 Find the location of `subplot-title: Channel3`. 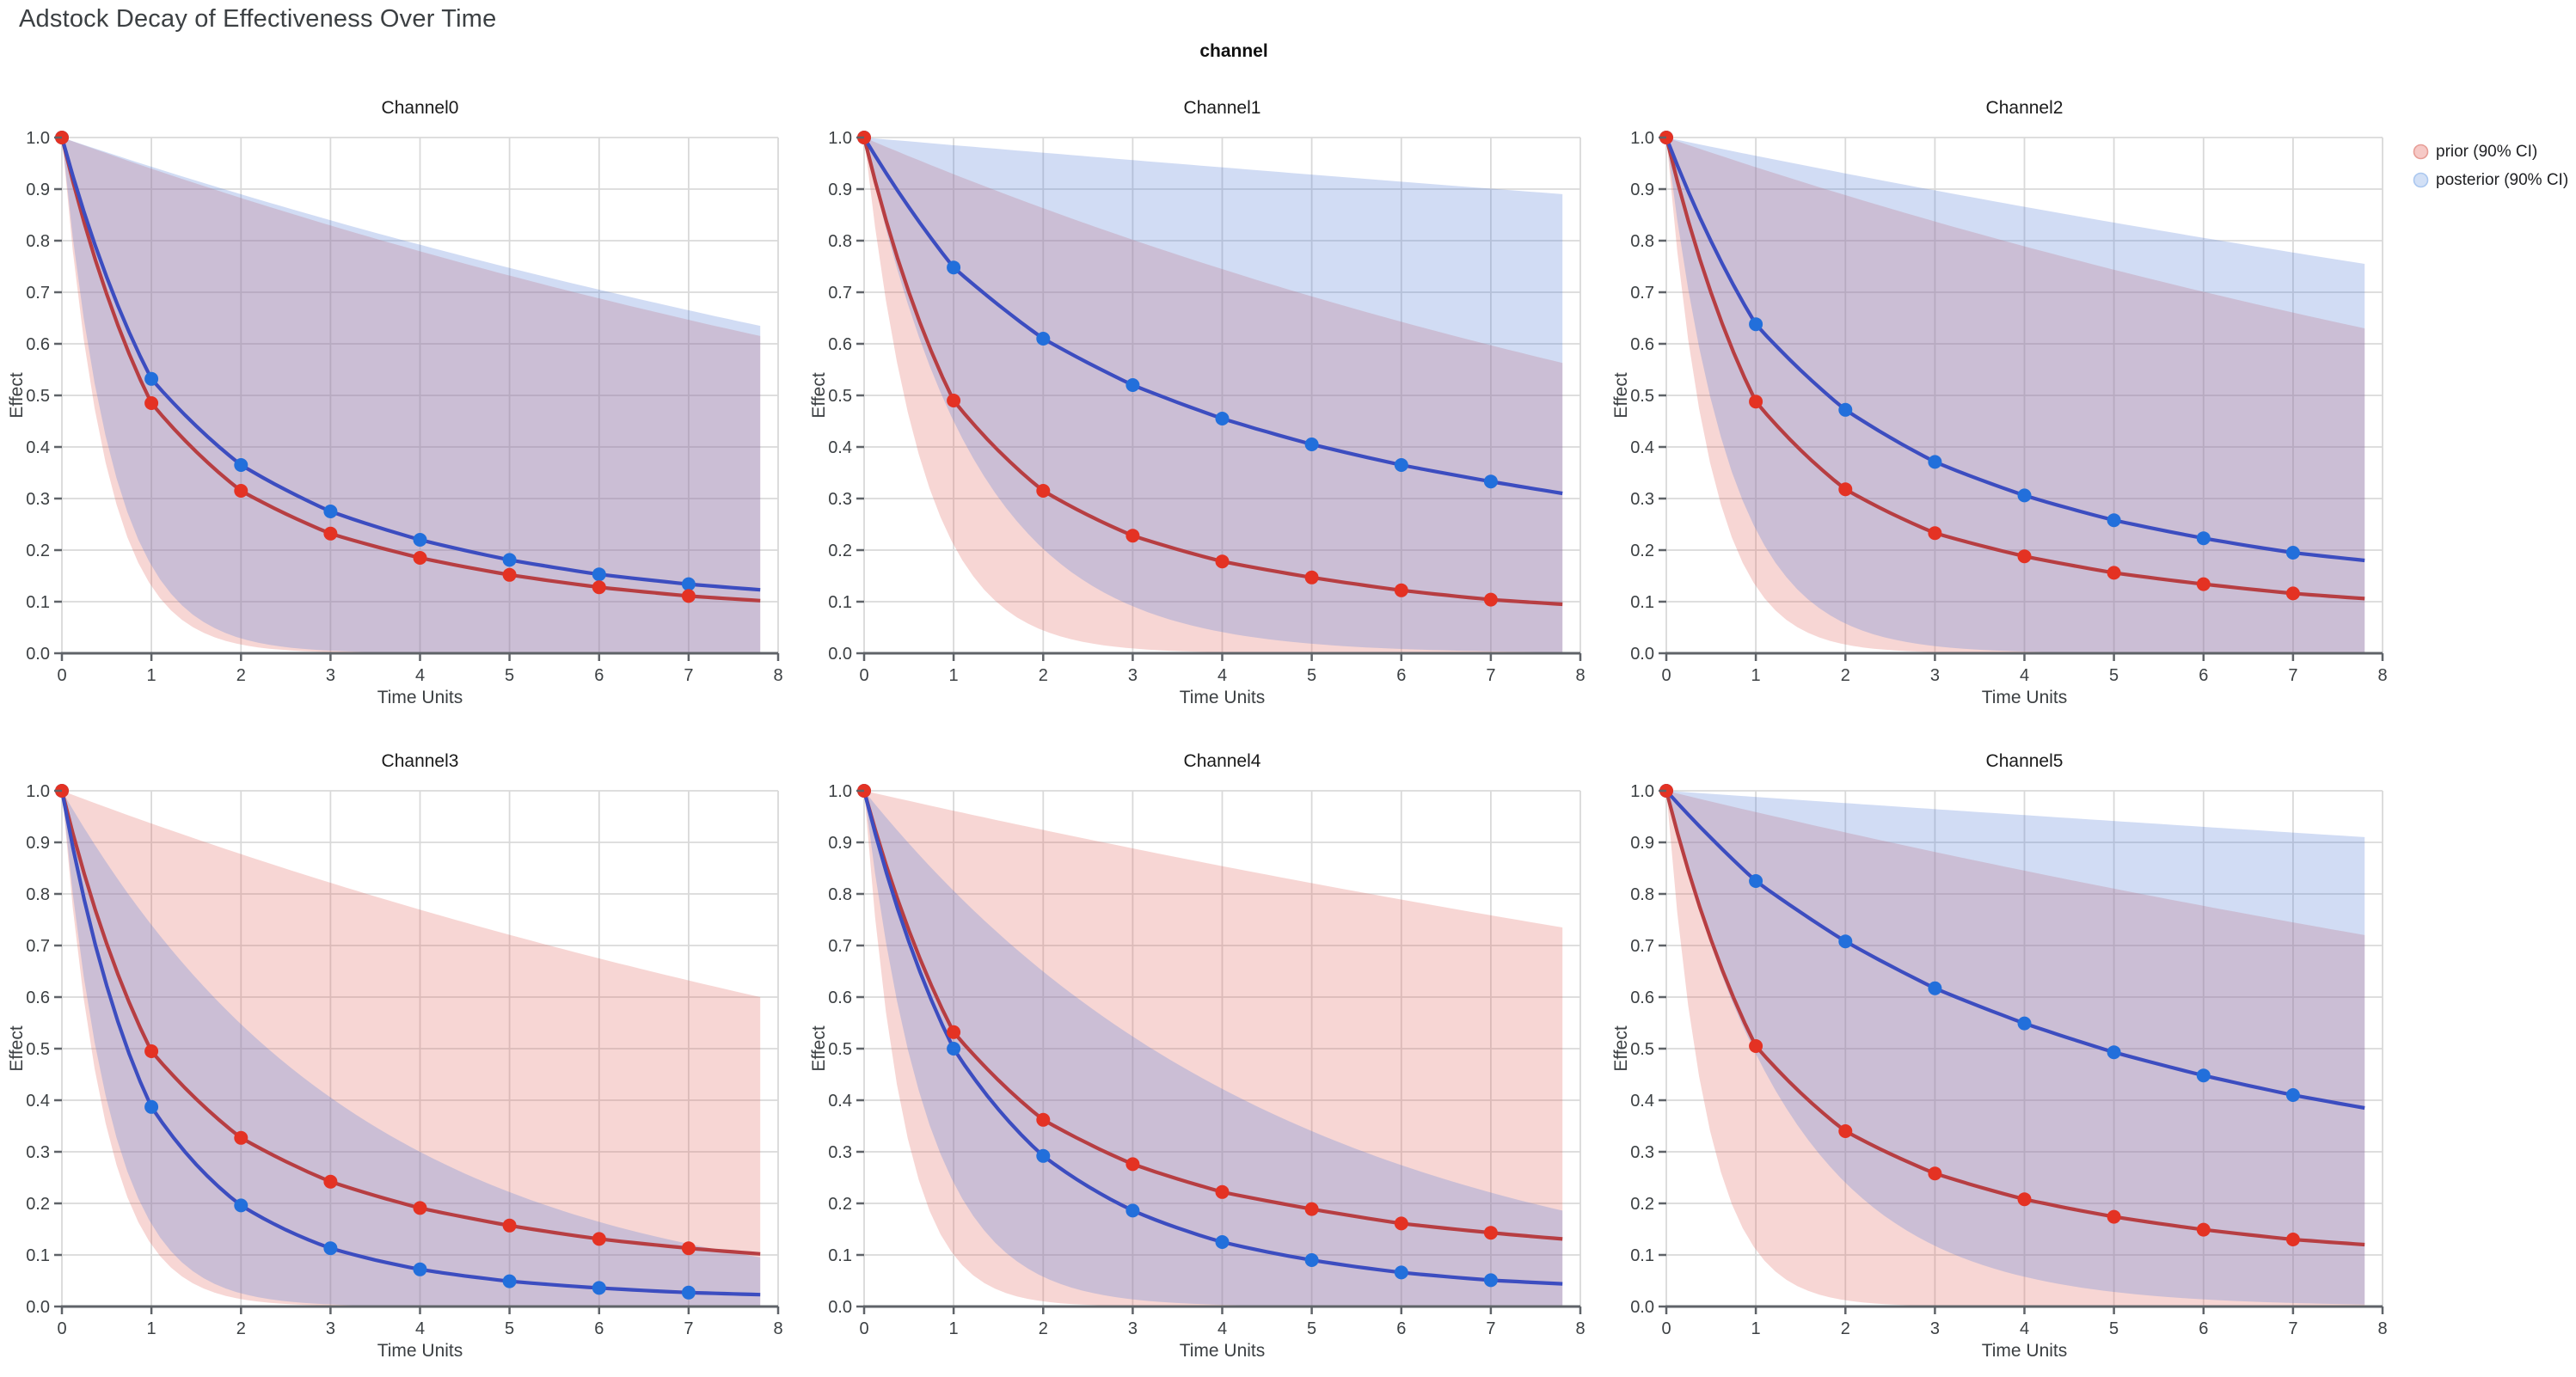

subplot-title: Channel3 is located at coordinates (420, 761).